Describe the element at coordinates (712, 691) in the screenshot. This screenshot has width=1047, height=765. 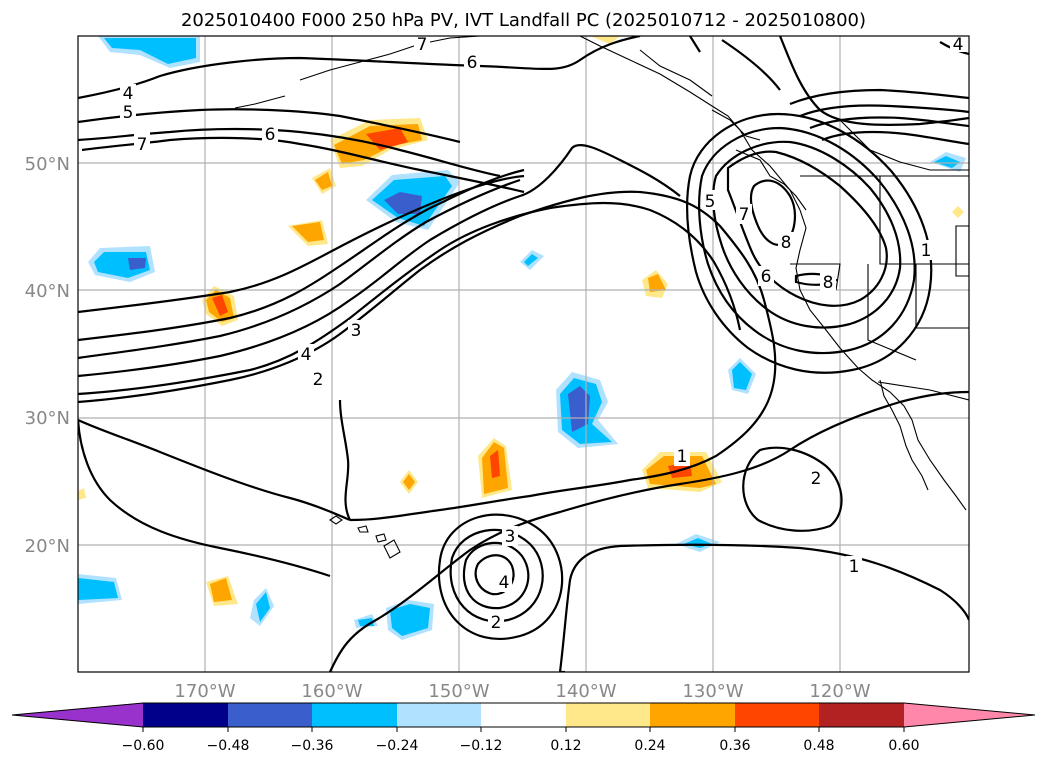
I see `lon-label: 130°W` at that location.